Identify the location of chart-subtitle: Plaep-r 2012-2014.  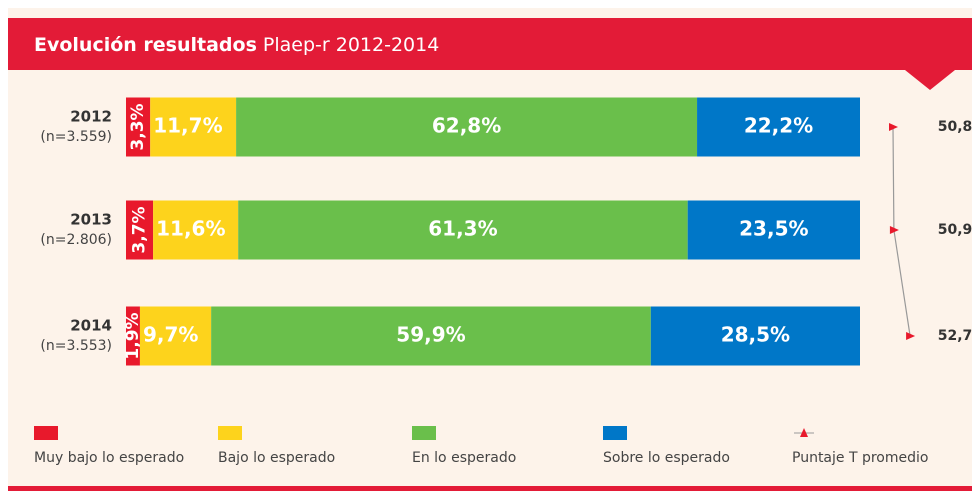
(351, 45).